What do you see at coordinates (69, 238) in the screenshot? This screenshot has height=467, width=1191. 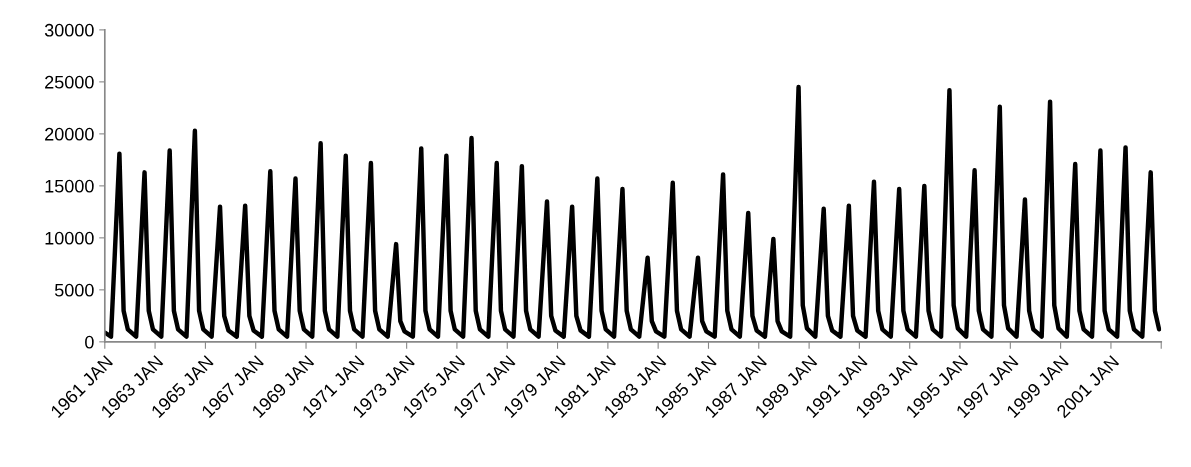 I see `y-tick-label: 10000` at bounding box center [69, 238].